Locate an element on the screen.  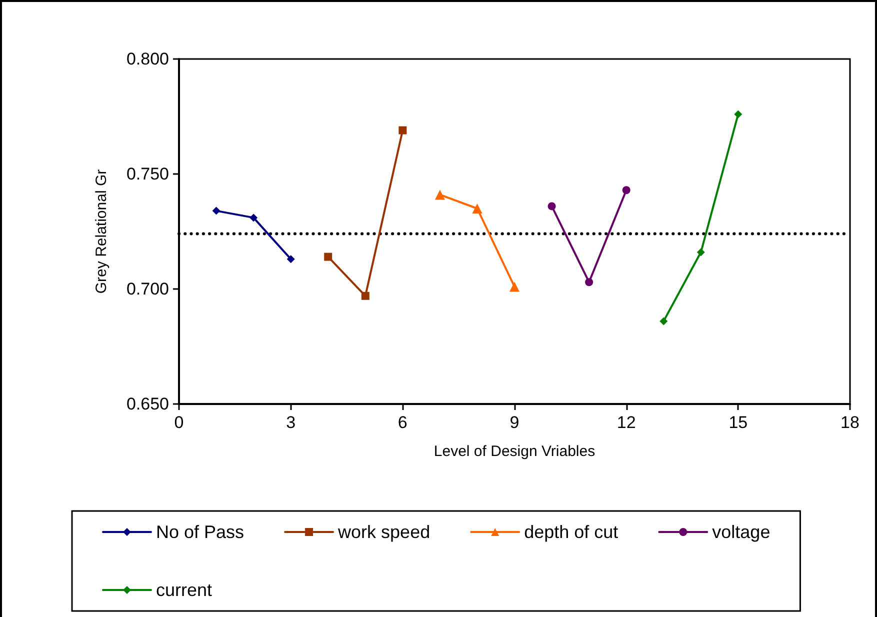
legend-label: voltage is located at coordinates (741, 532).